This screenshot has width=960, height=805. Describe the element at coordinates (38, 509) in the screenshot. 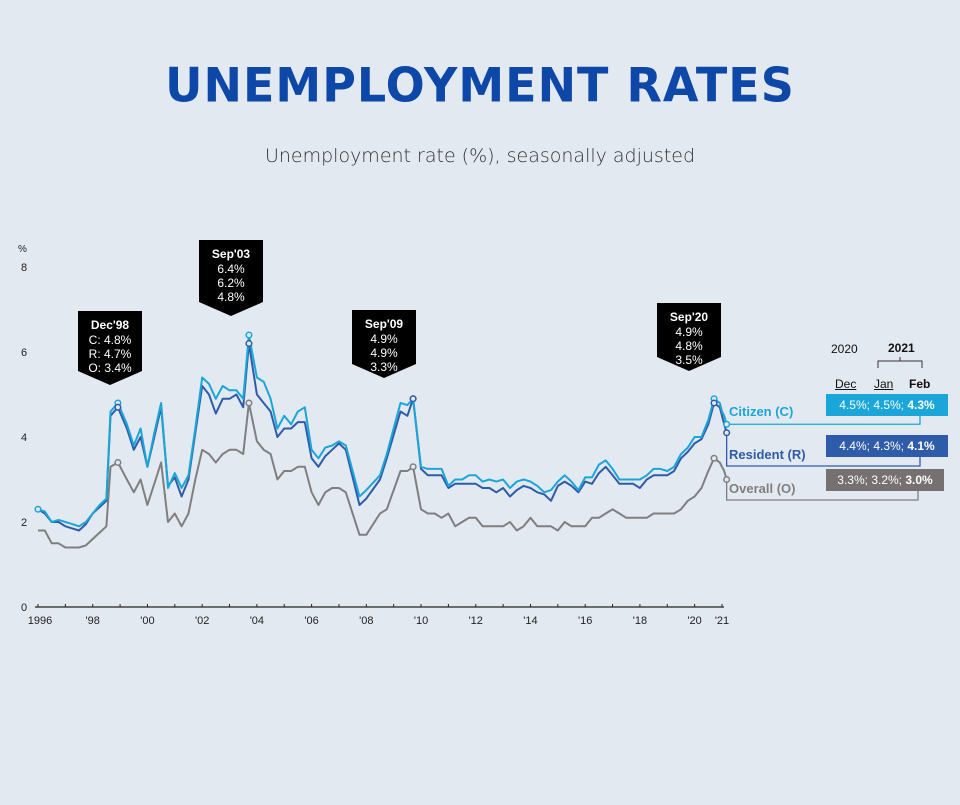

I see `start-marker` at that location.